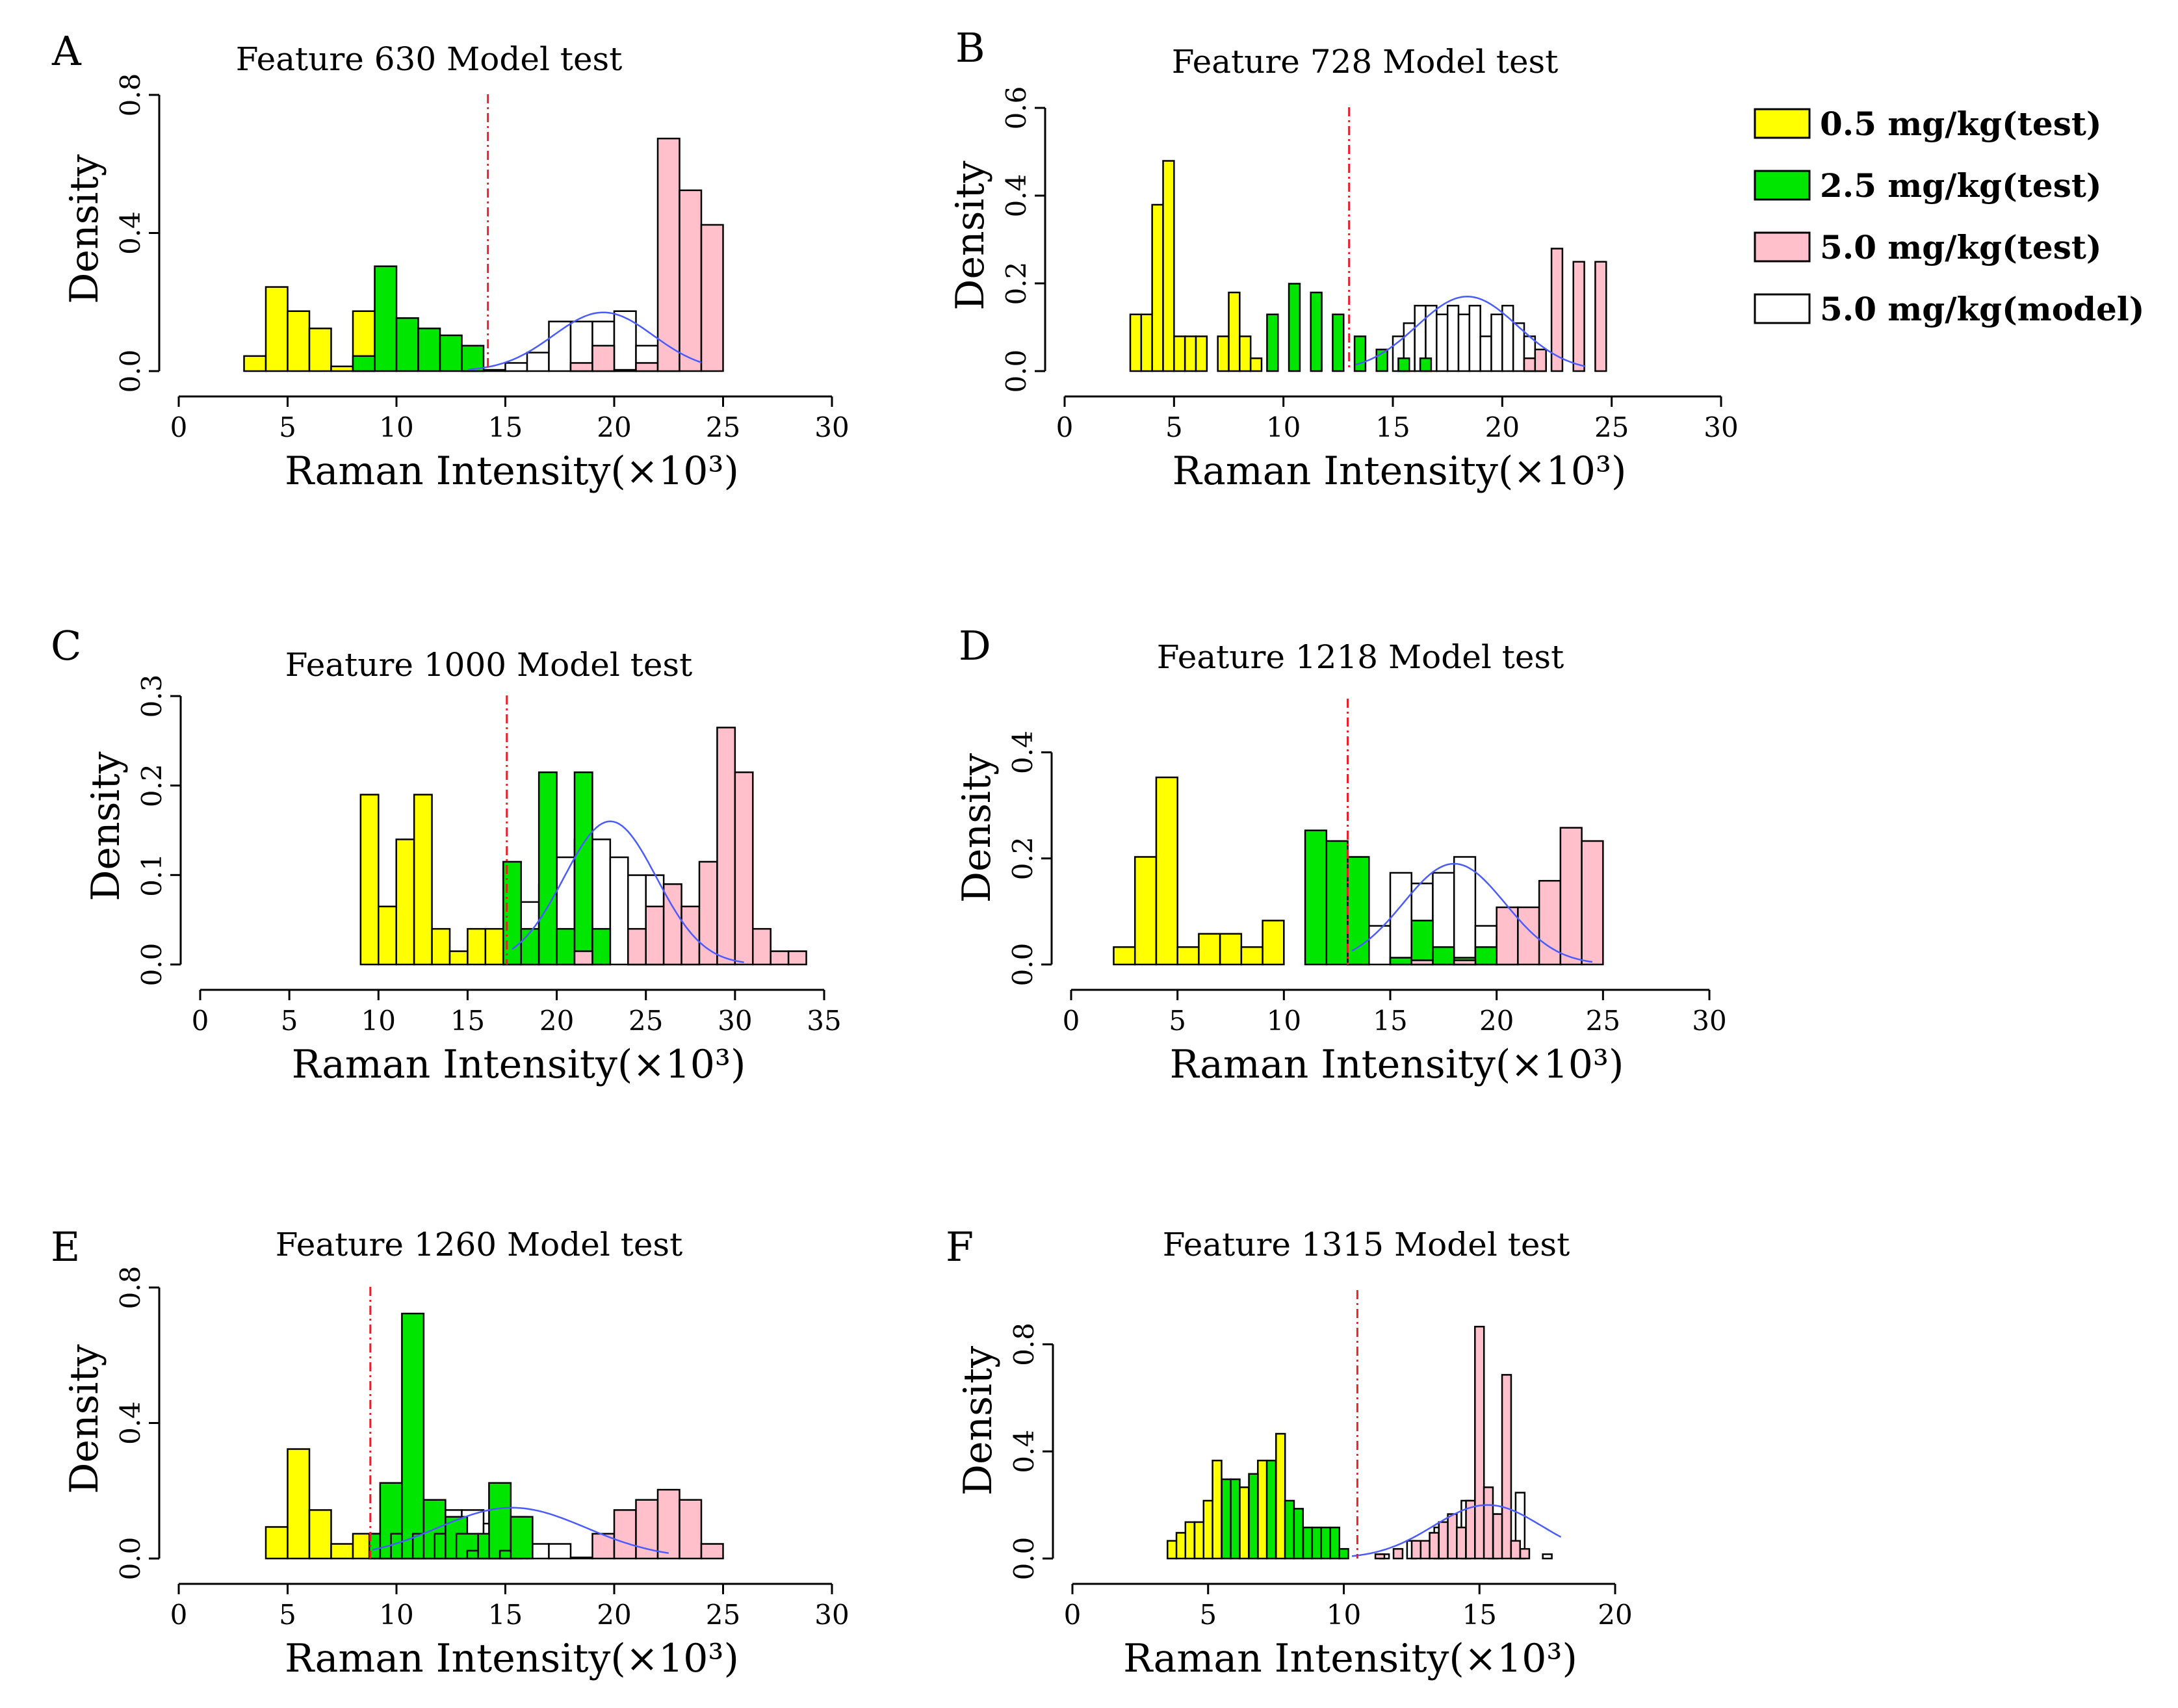 This screenshot has width=2178, height=1708. Describe the element at coordinates (152, 696) in the screenshot. I see `y-tick-label: 0.3` at that location.